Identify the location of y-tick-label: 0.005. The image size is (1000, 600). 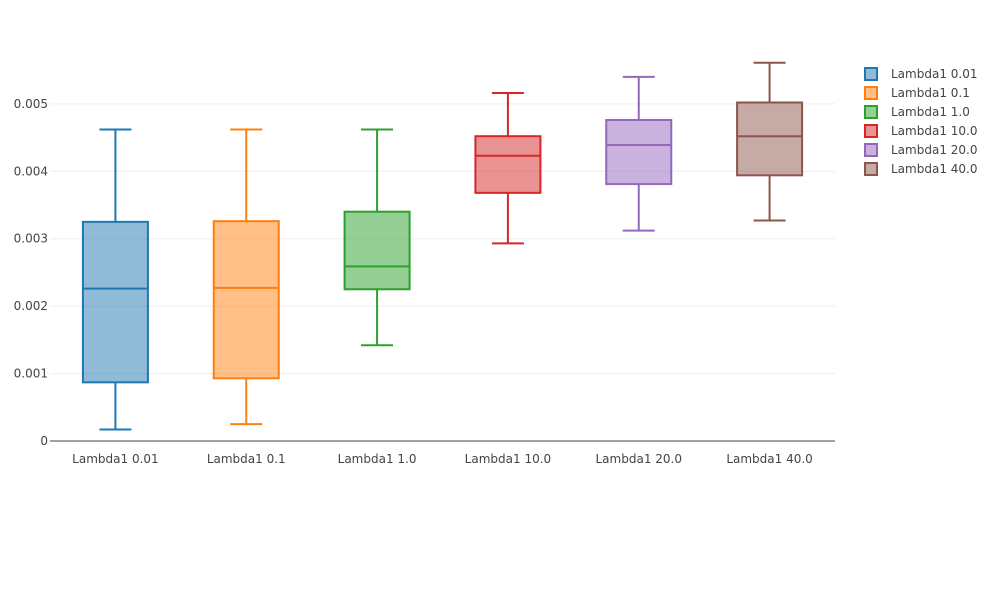
(31, 104).